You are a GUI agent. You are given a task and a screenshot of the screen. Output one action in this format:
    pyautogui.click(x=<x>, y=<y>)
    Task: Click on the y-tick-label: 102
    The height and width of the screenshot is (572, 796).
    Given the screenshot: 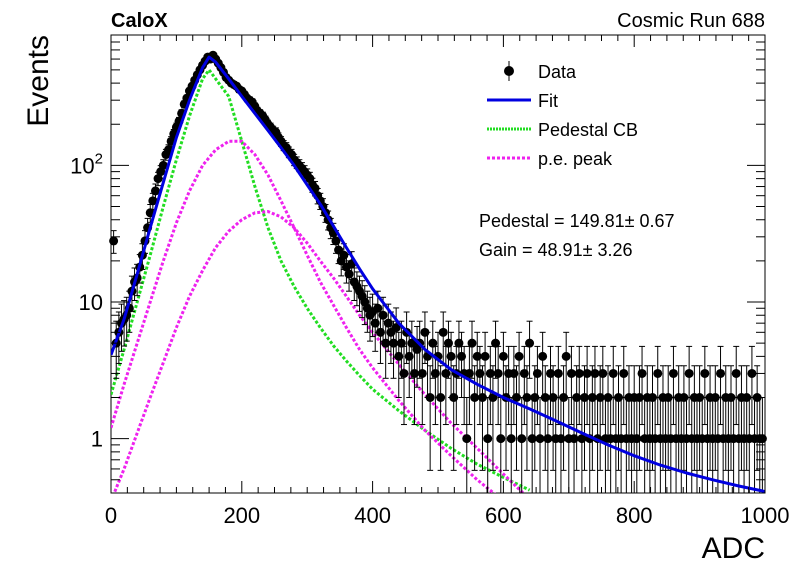 What is the action you would take?
    pyautogui.click(x=86, y=164)
    